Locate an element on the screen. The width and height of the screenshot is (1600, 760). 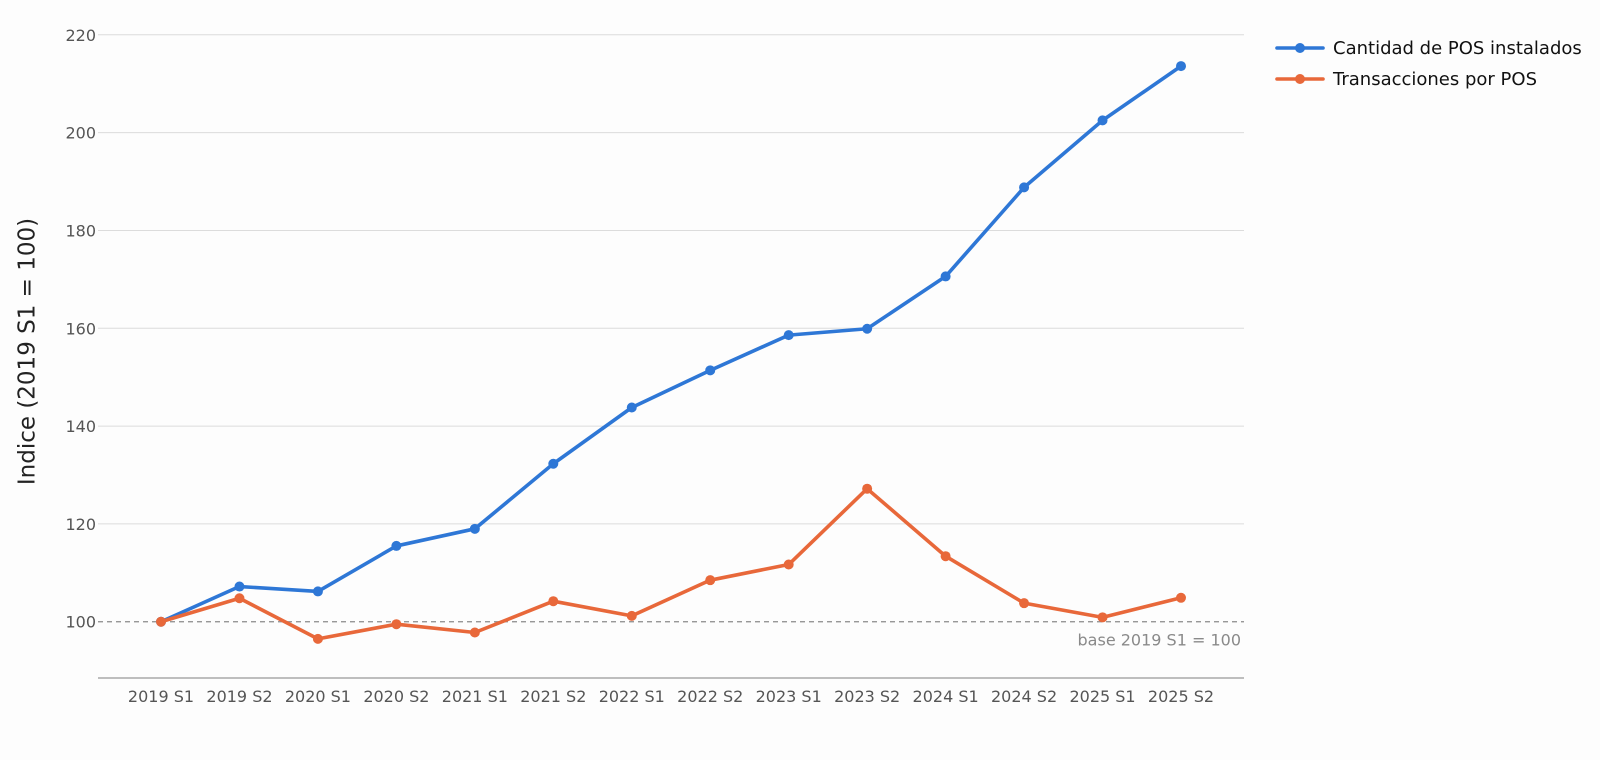
x-tick-label: 2024 S1 is located at coordinates (946, 696).